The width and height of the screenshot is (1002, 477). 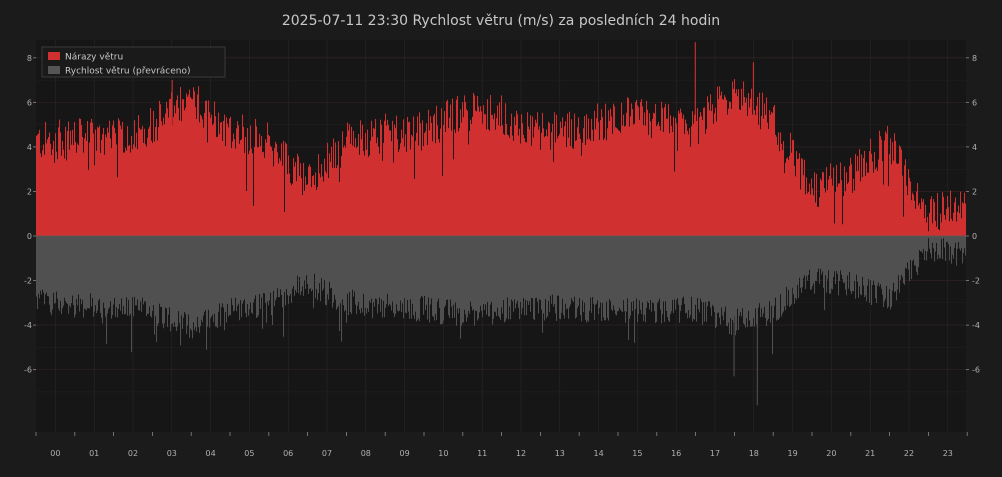 What do you see at coordinates (28, 281) in the screenshot?
I see `y-tick-label-left: -2` at bounding box center [28, 281].